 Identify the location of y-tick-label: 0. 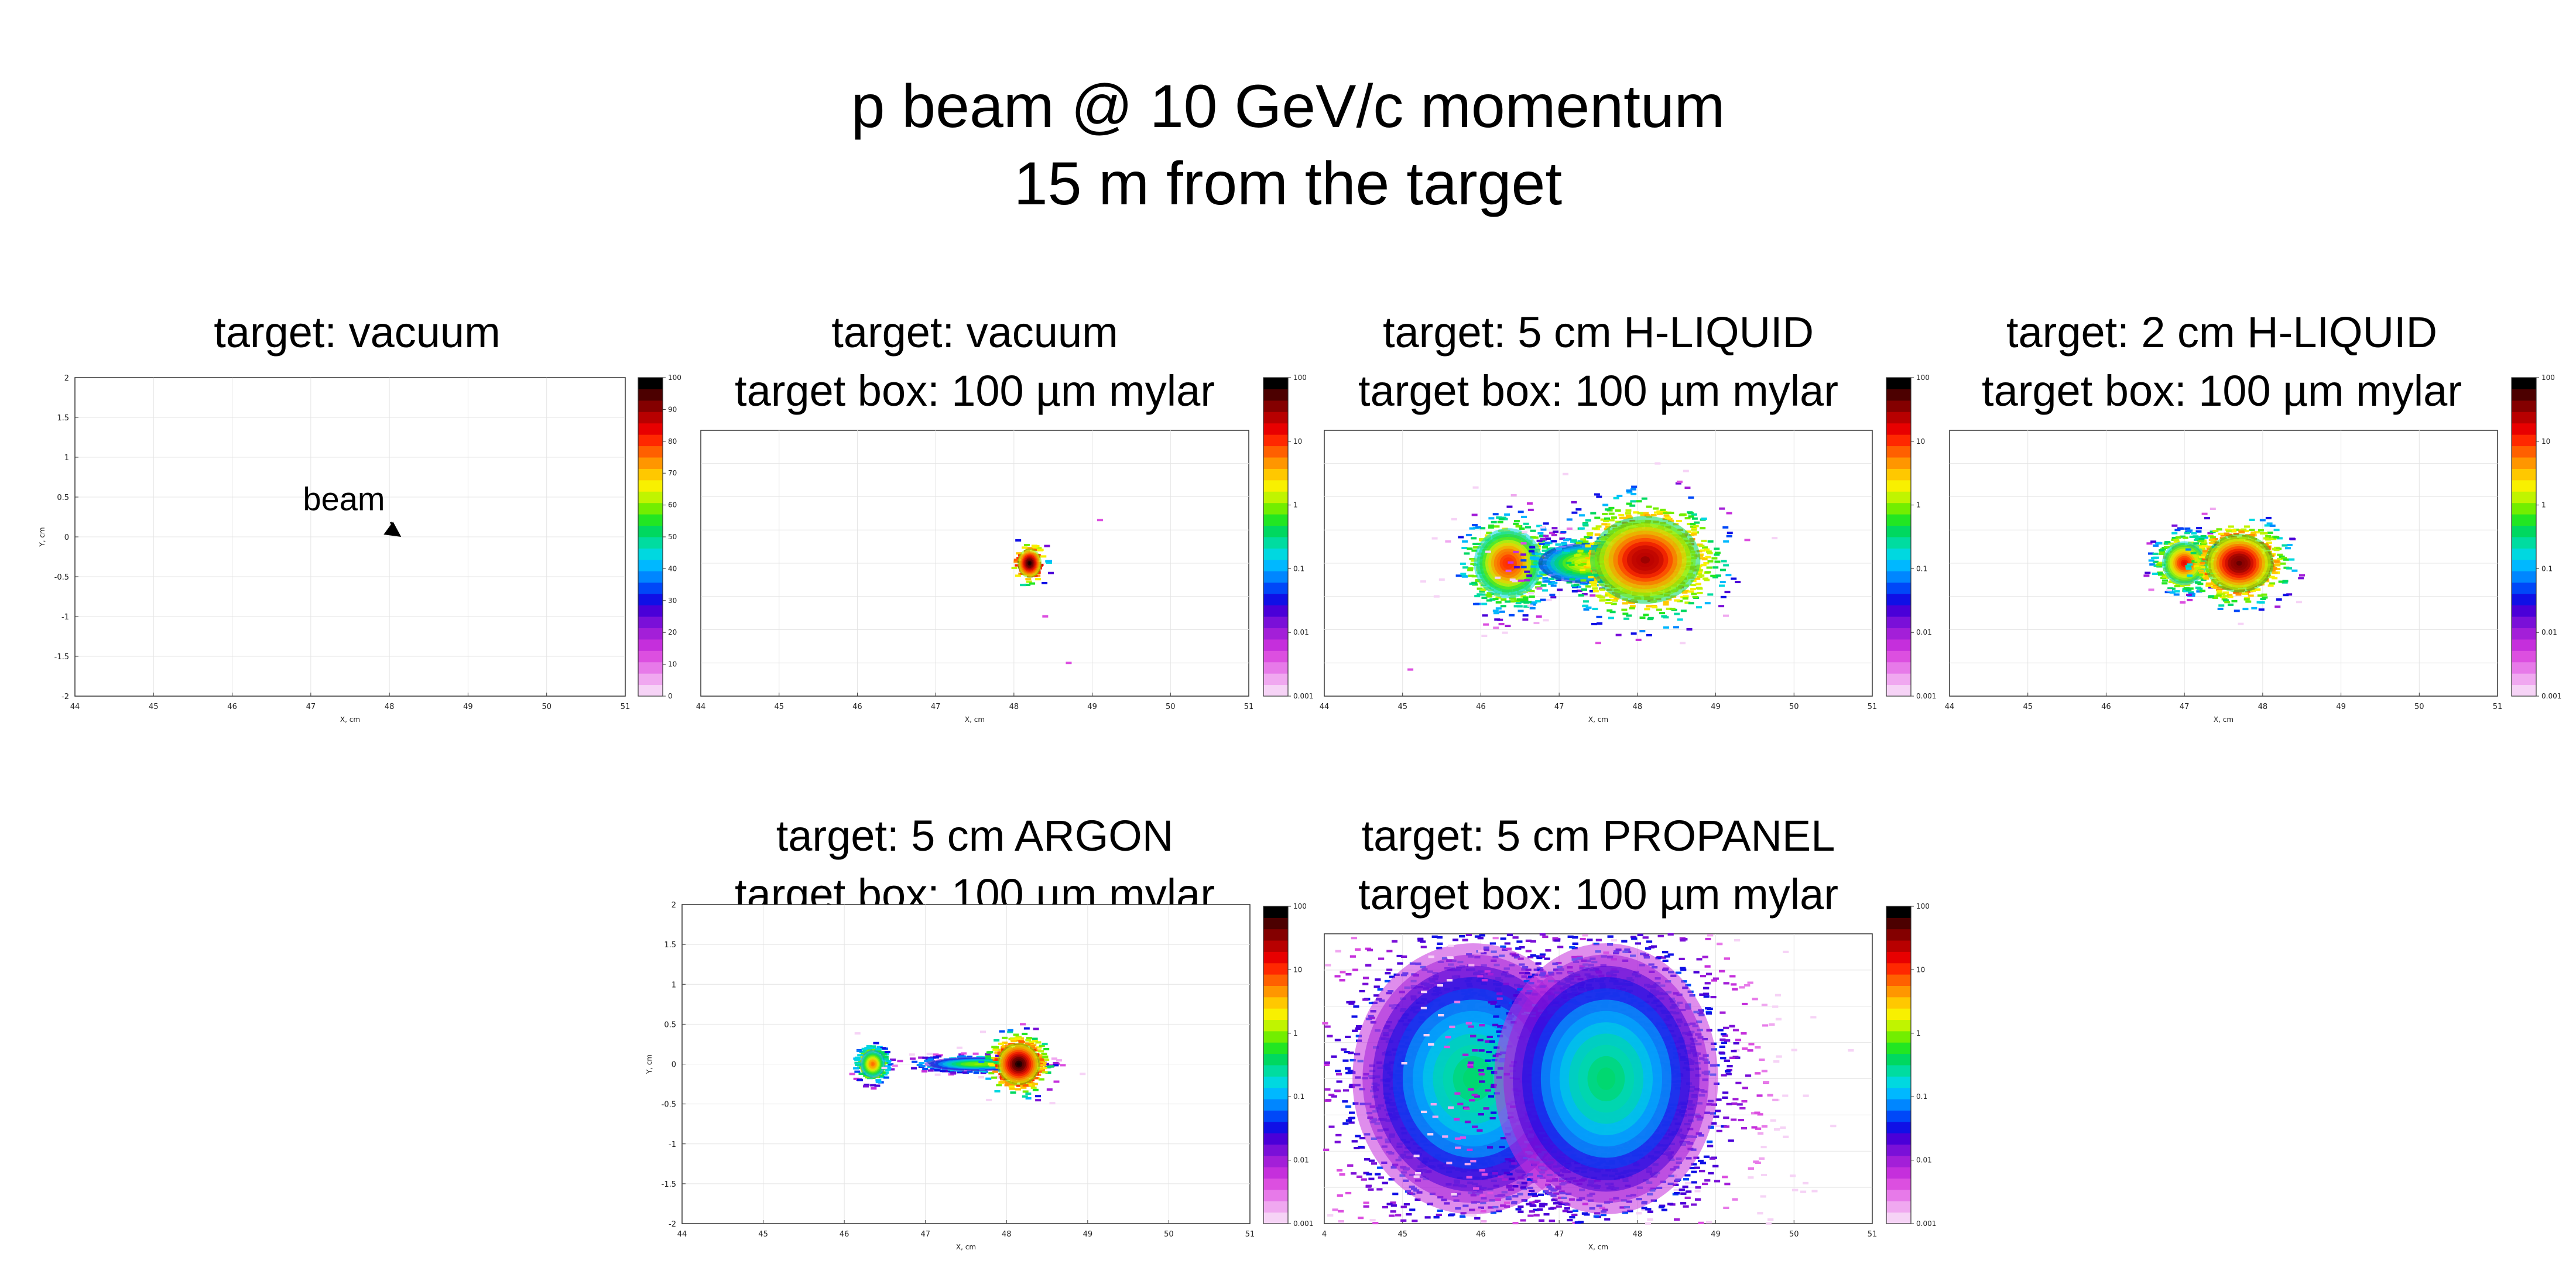
(66, 537).